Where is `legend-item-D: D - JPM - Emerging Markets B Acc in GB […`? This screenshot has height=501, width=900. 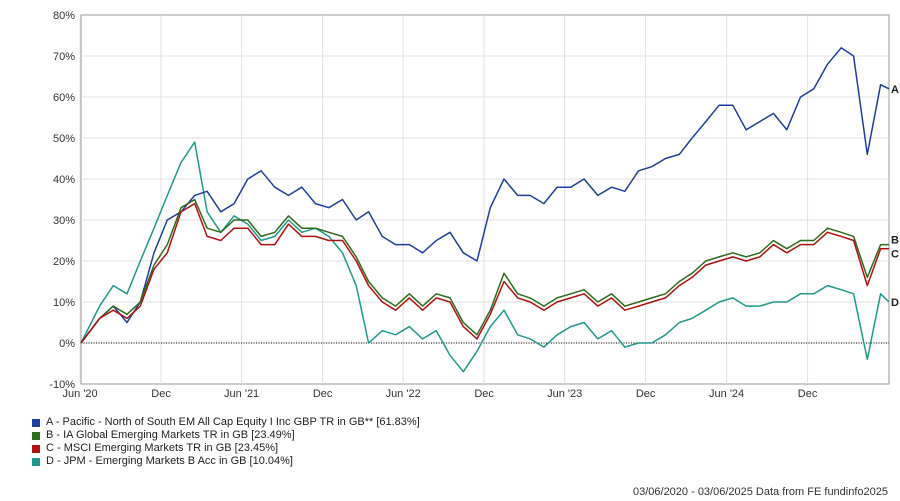 legend-item-D: D - JPM - Emerging Markets B Acc in GB [… is located at coordinates (226, 461).